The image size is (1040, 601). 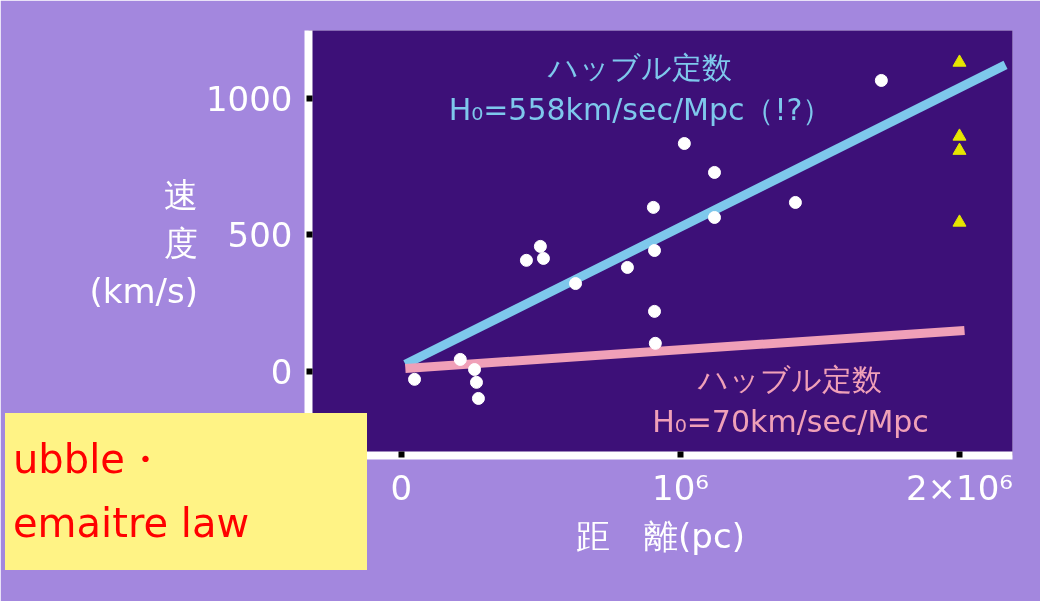 What do you see at coordinates (790, 400) in the screenshot?
I see `annotation: ハッブル定数 H₀=70km/sec/Mpc` at bounding box center [790, 400].